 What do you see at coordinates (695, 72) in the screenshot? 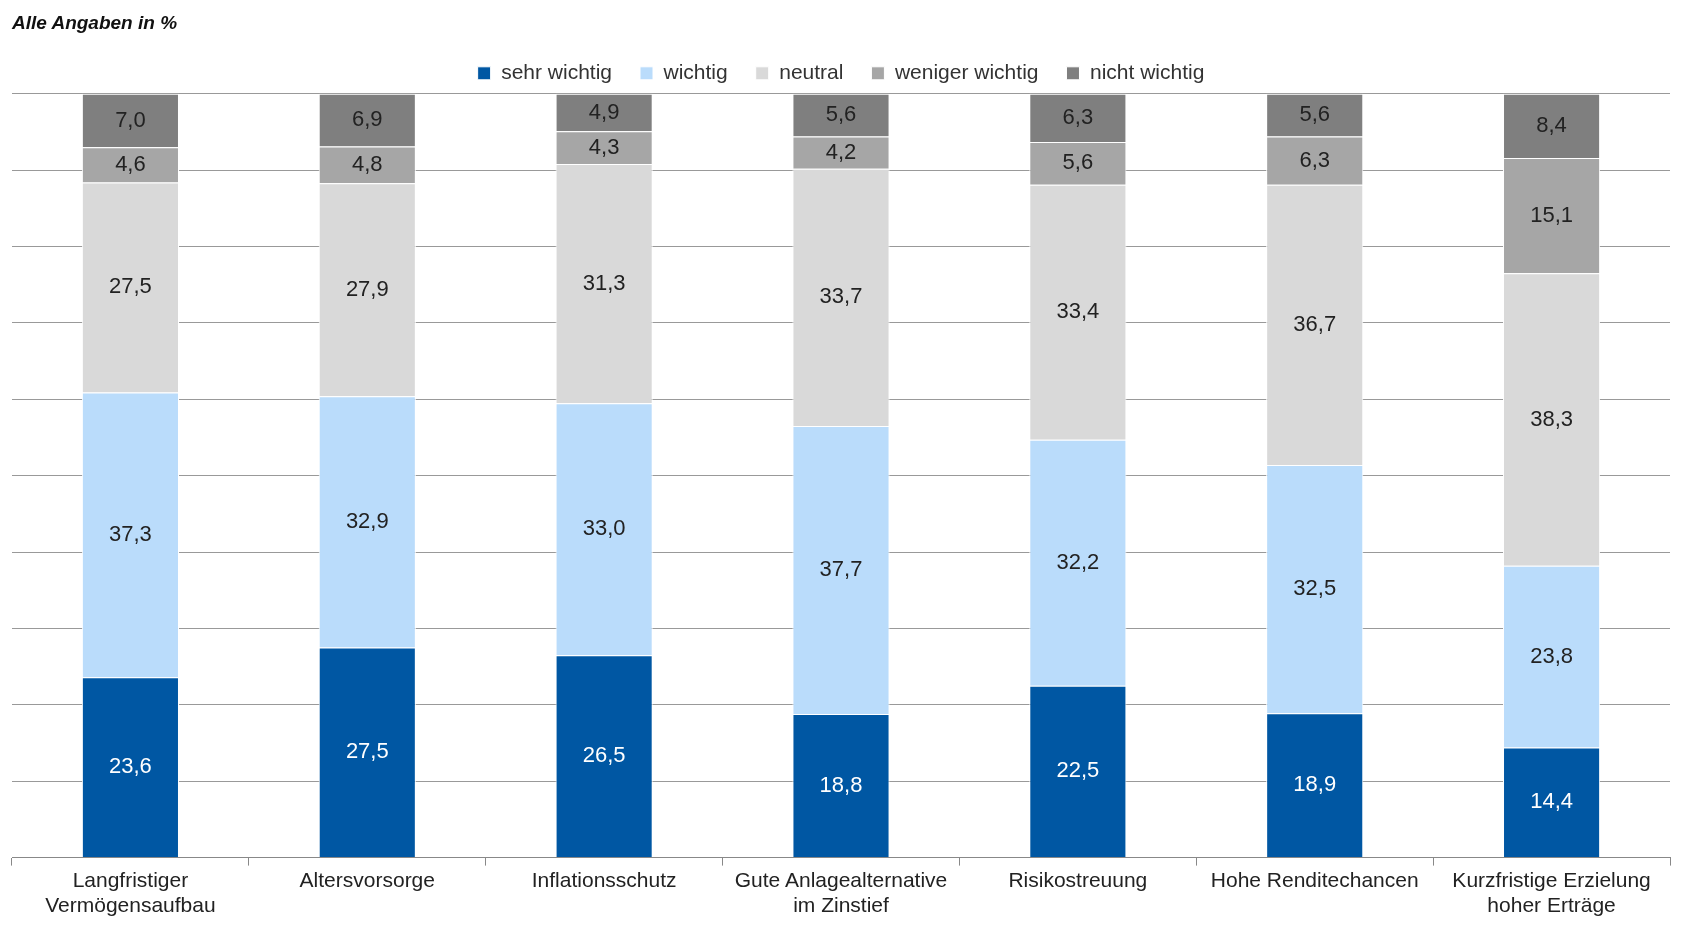
I see `legend-label: wichtig` at bounding box center [695, 72].